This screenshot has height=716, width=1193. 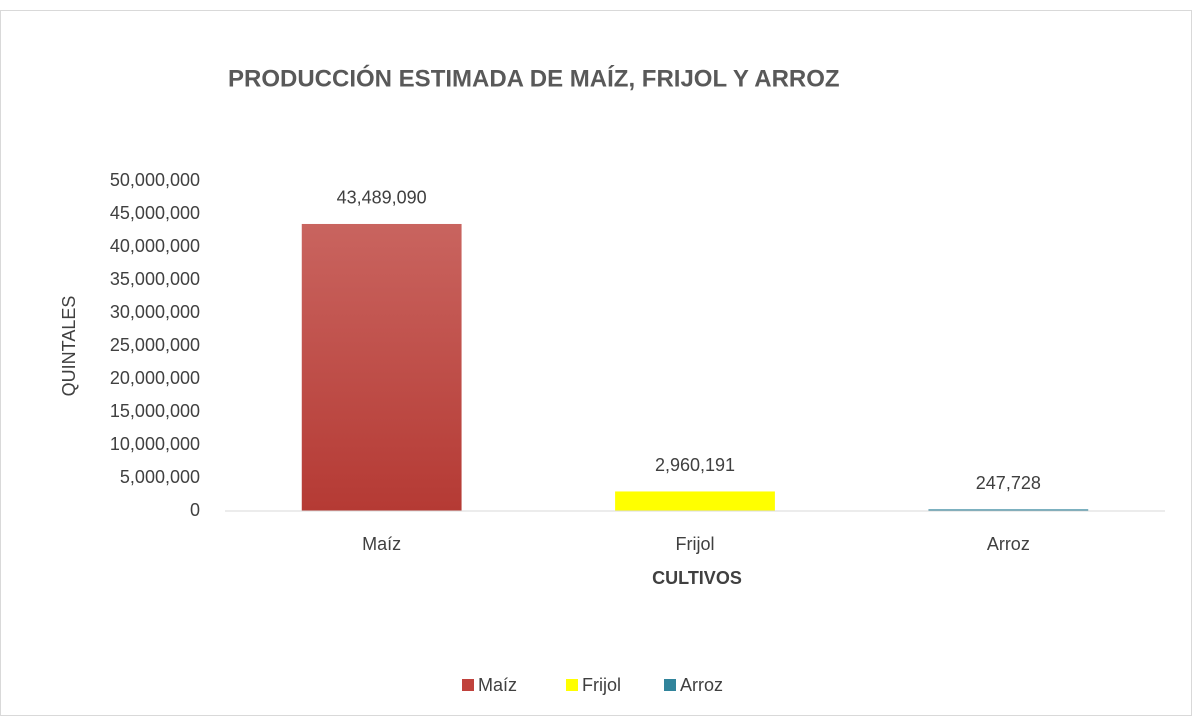 I want to click on x-tick-label: Frijol, so click(x=695, y=544).